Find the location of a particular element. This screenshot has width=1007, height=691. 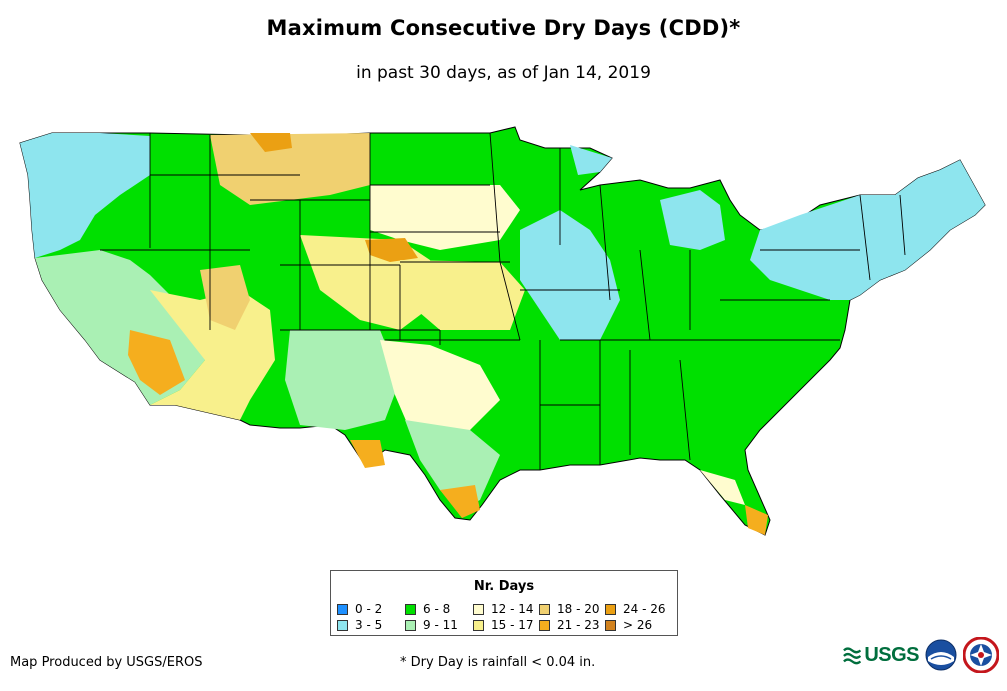

map-subtitle: in past 30 days, as of Jan 14, 2019 is located at coordinates (503, 73).